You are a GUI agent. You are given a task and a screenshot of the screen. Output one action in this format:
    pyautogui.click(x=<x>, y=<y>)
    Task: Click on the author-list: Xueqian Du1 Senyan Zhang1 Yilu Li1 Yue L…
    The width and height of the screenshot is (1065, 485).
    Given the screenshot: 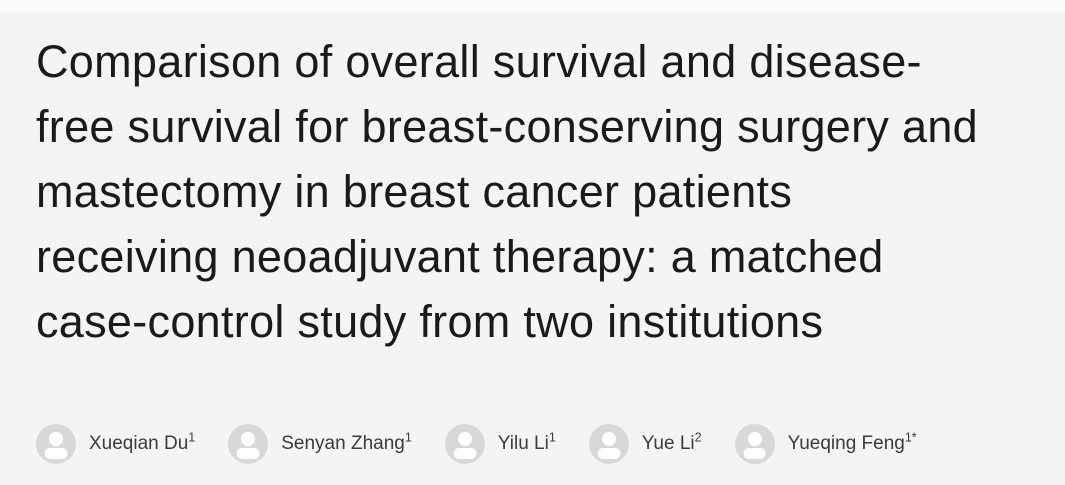 What is the action you would take?
    pyautogui.click(x=550, y=444)
    